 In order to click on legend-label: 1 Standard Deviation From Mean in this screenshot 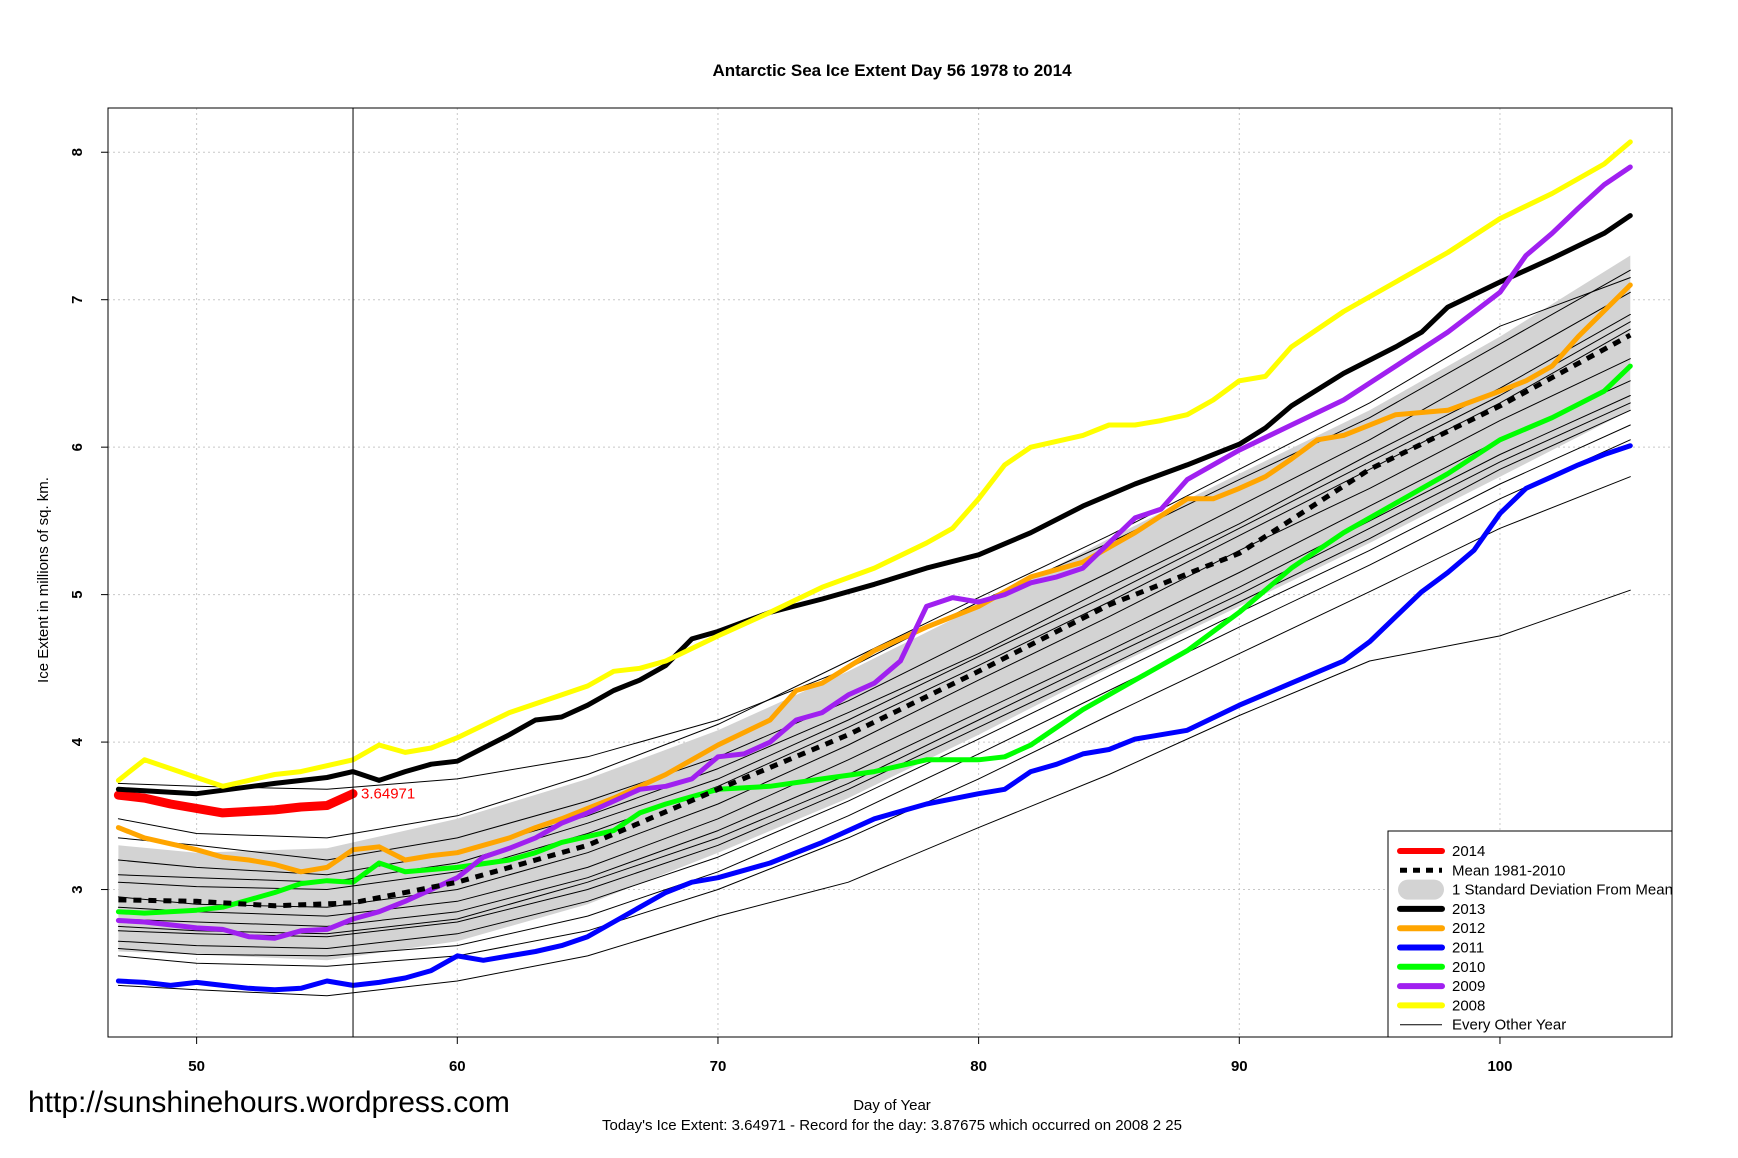, I will do `click(1562, 890)`.